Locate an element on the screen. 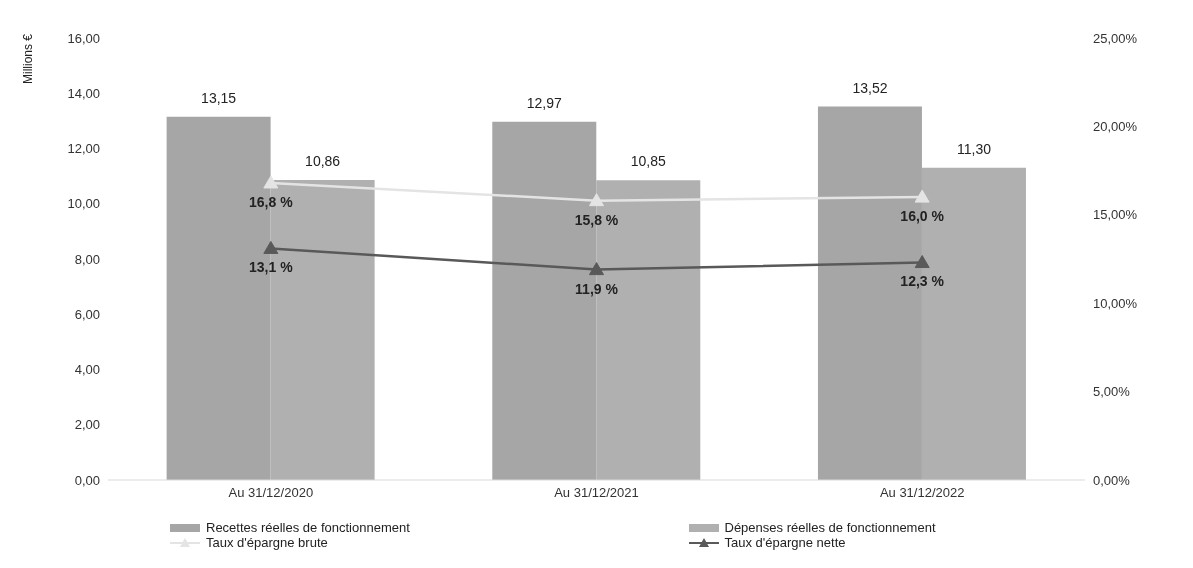 The height and width of the screenshot is (568, 1193). y2-tick-label: 10,00% is located at coordinates (1115, 303).